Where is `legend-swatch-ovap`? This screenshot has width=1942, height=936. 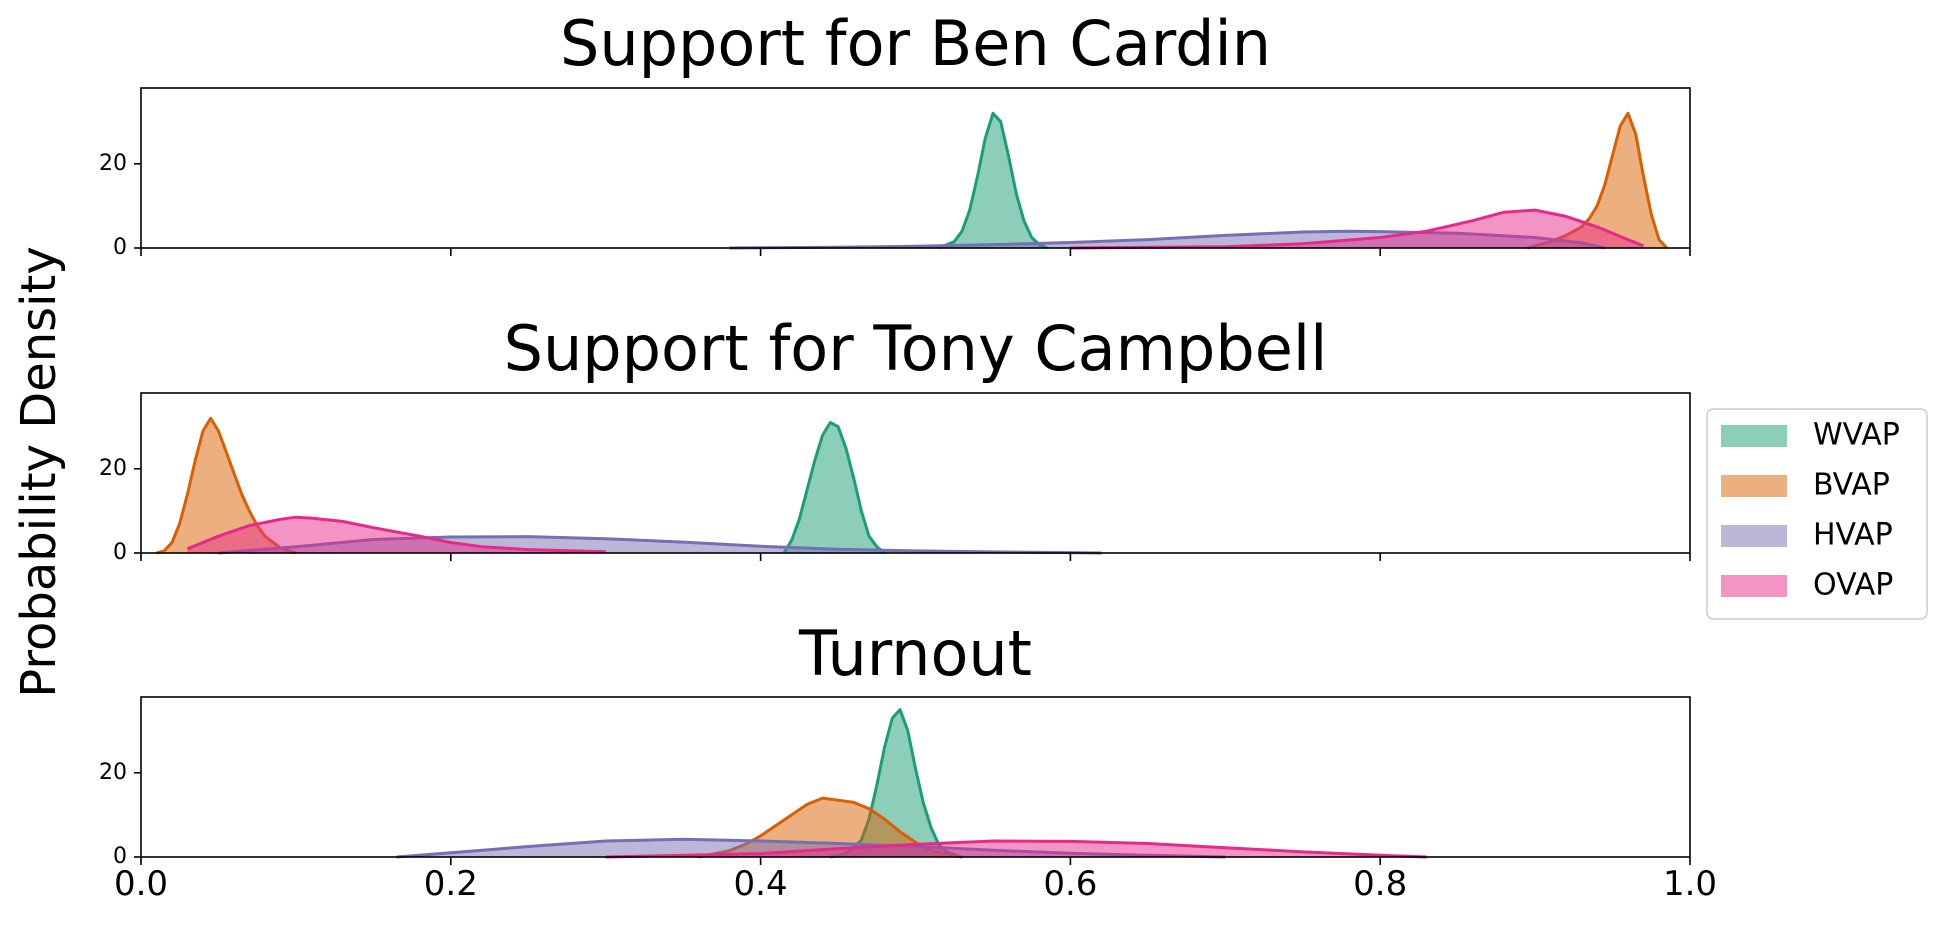
legend-swatch-ovap is located at coordinates (1754, 586).